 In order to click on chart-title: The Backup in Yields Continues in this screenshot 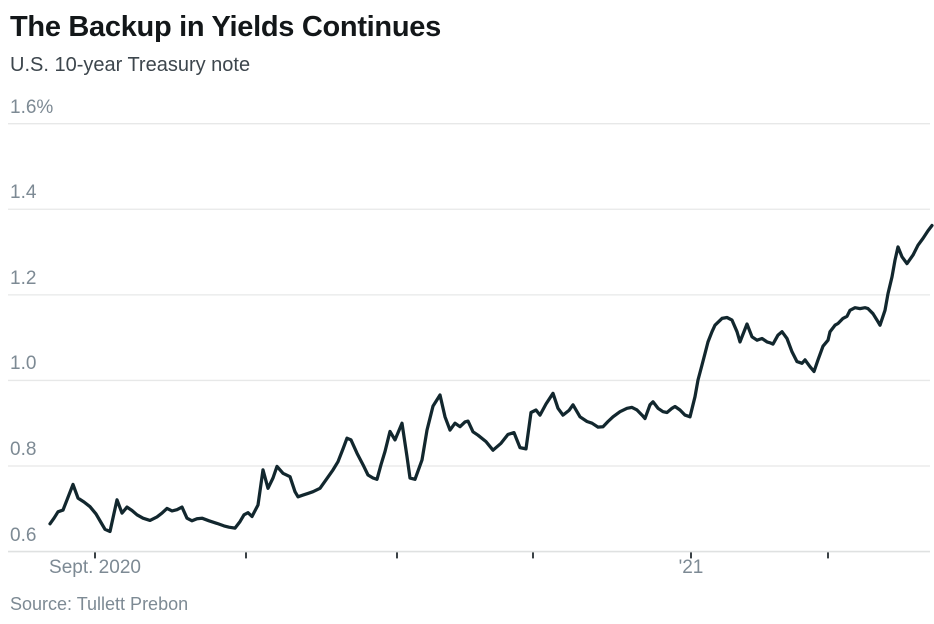, I will do `click(225, 27)`.